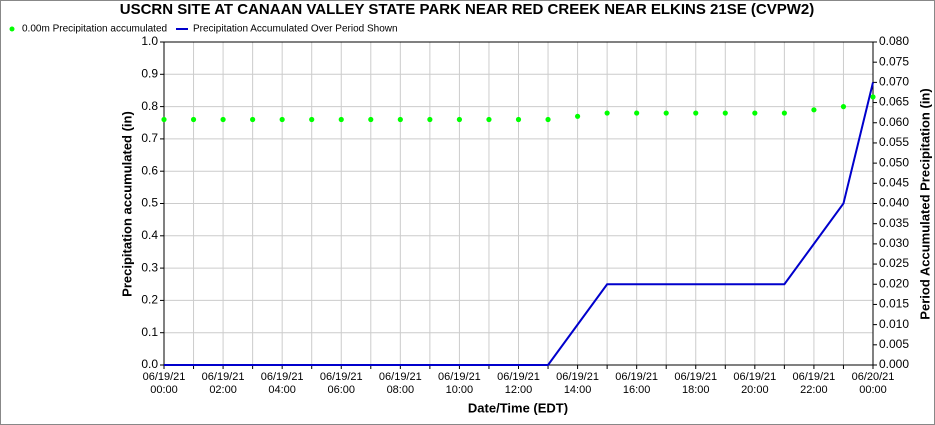 The image size is (935, 425). What do you see at coordinates (164, 383) in the screenshot?
I see `x-tick-label: 06/19/21 00:00` at bounding box center [164, 383].